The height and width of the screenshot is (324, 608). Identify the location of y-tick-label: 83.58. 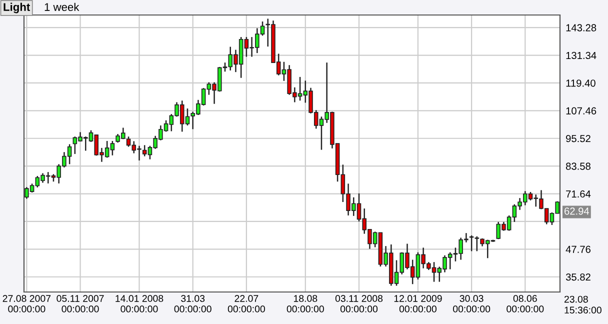
(578, 166).